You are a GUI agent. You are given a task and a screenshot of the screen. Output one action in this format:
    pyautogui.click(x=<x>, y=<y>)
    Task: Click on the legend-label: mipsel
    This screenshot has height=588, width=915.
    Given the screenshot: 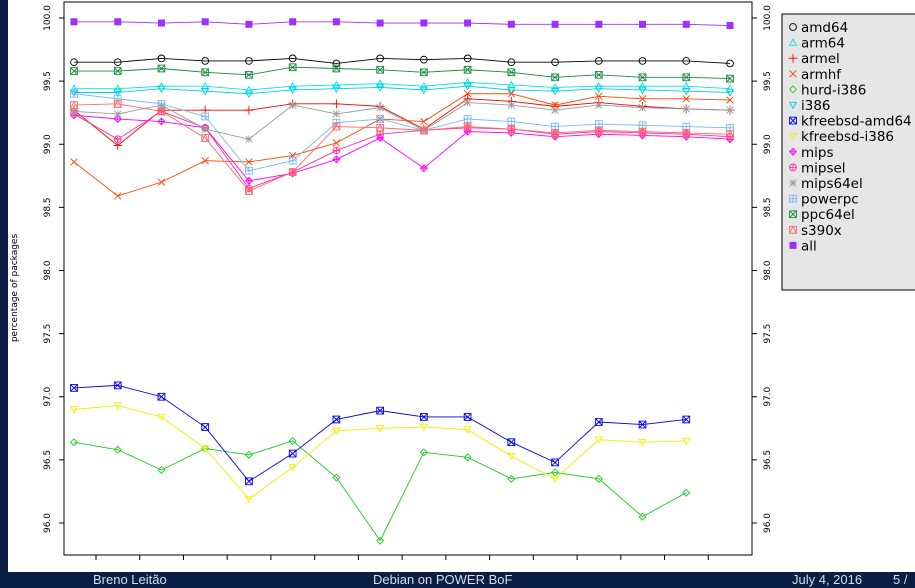 What is the action you would take?
    pyautogui.click(x=823, y=168)
    